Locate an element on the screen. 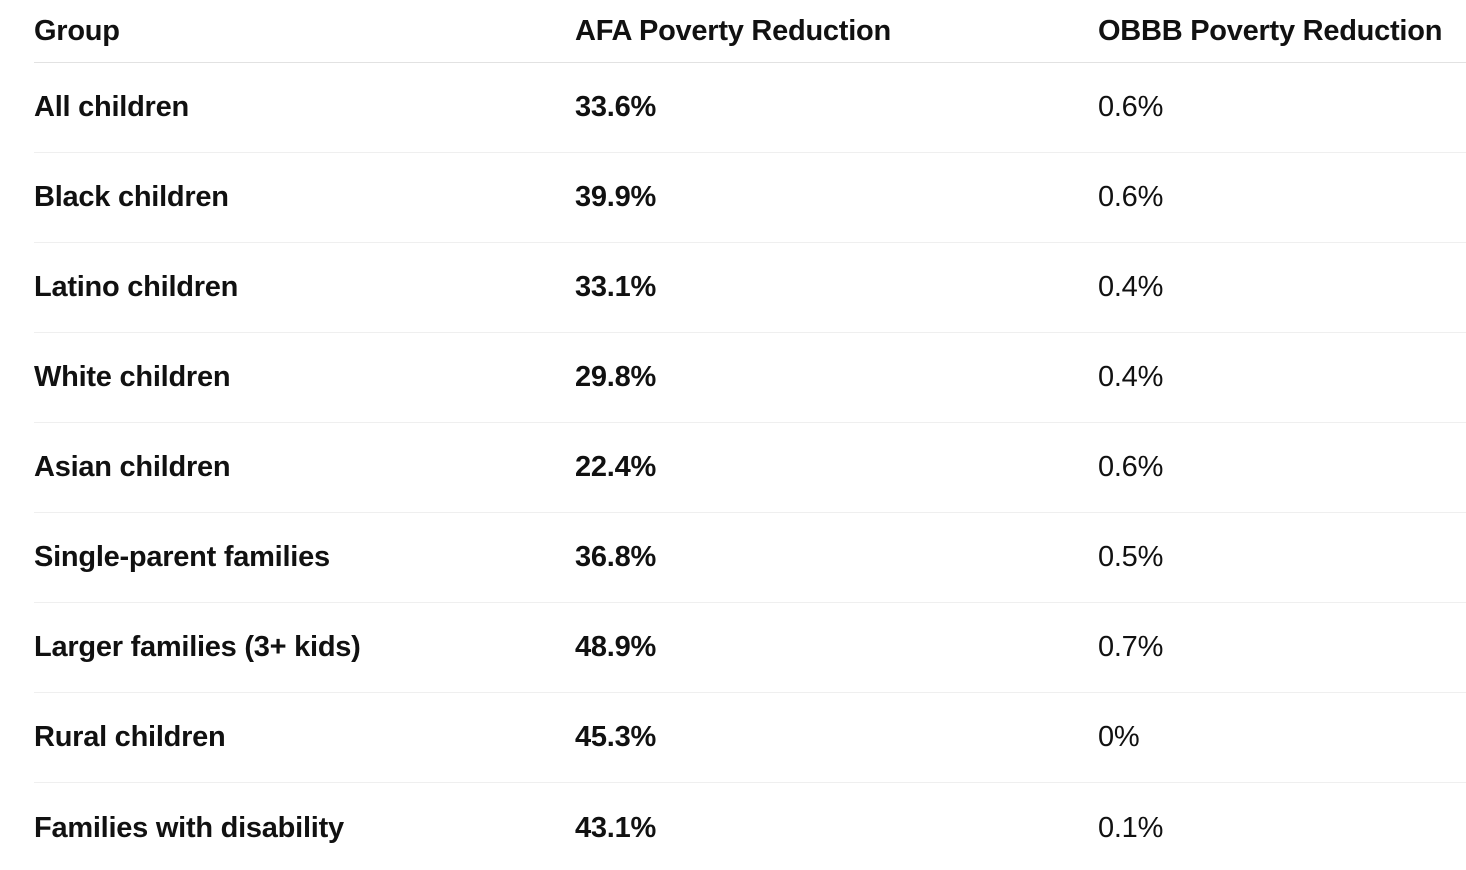  afa-value-cell: 39.9% is located at coordinates (615, 197).